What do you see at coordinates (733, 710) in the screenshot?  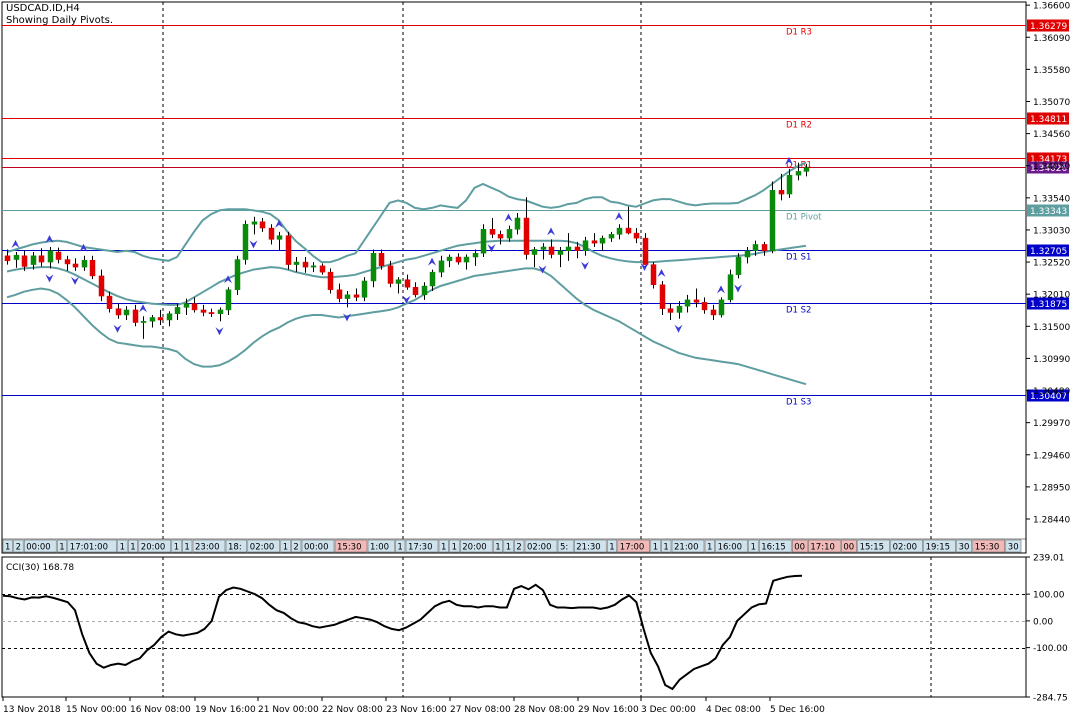 I see `time-label: 4 Dec 08:00` at bounding box center [733, 710].